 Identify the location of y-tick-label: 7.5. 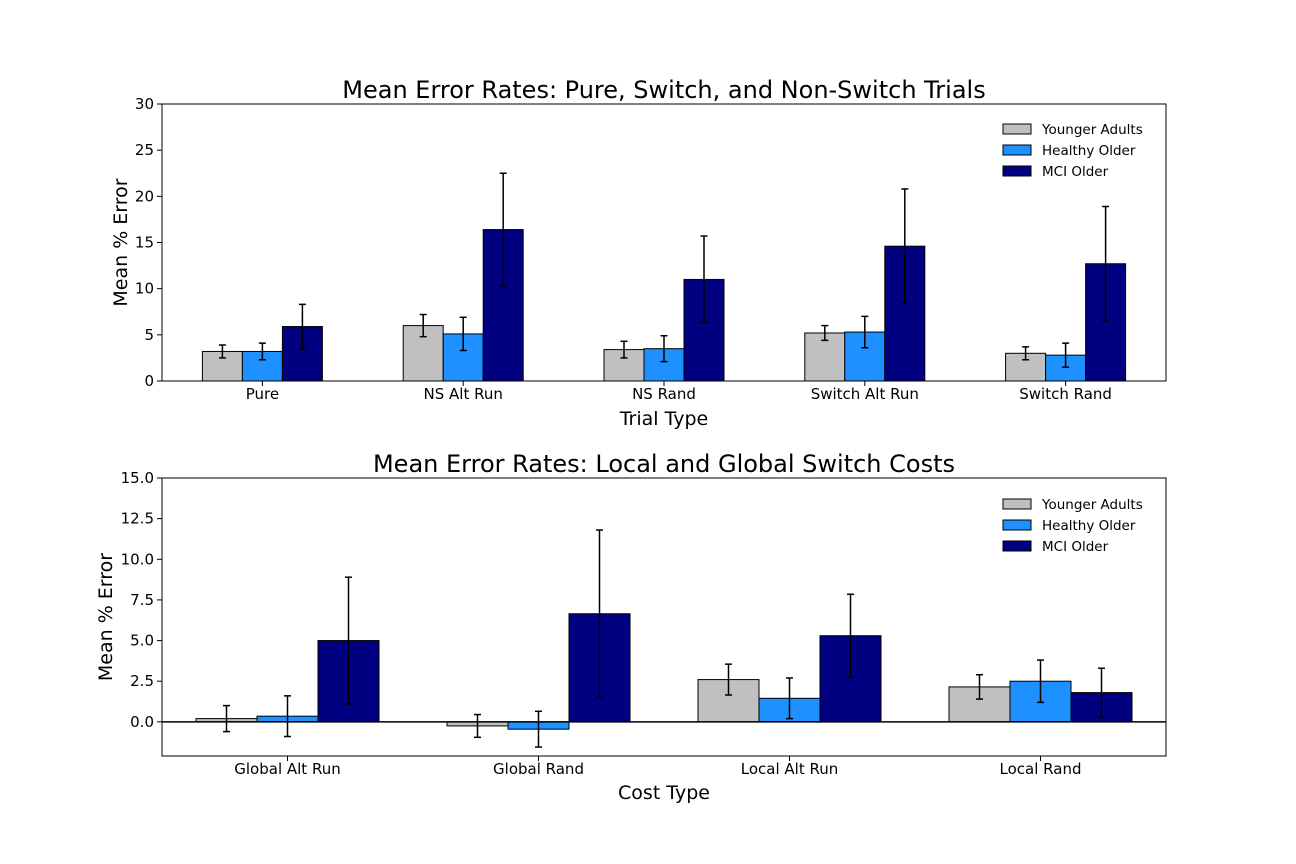
(142, 600).